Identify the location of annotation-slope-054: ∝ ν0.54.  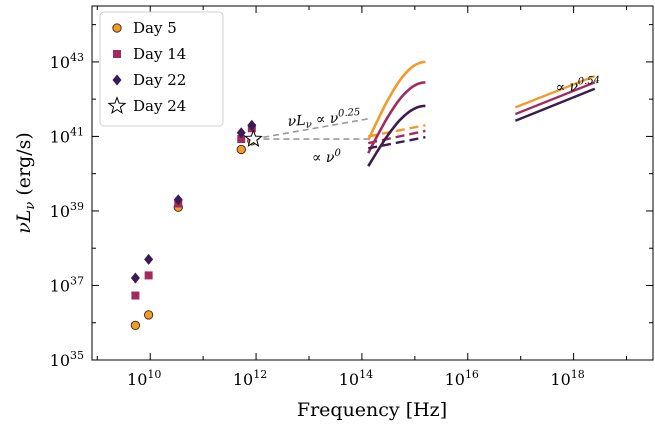
(578, 85).